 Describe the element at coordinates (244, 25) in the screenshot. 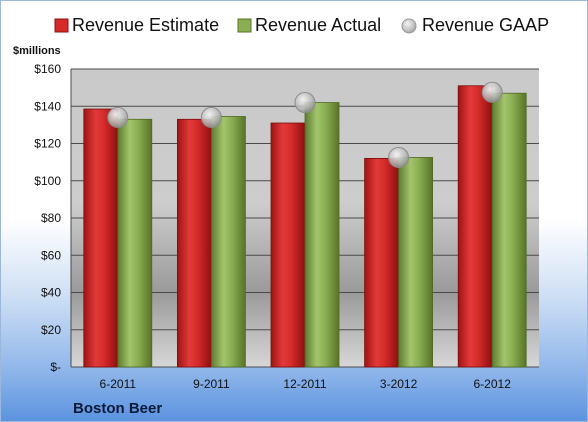

I see `legend-swatch-actual` at that location.